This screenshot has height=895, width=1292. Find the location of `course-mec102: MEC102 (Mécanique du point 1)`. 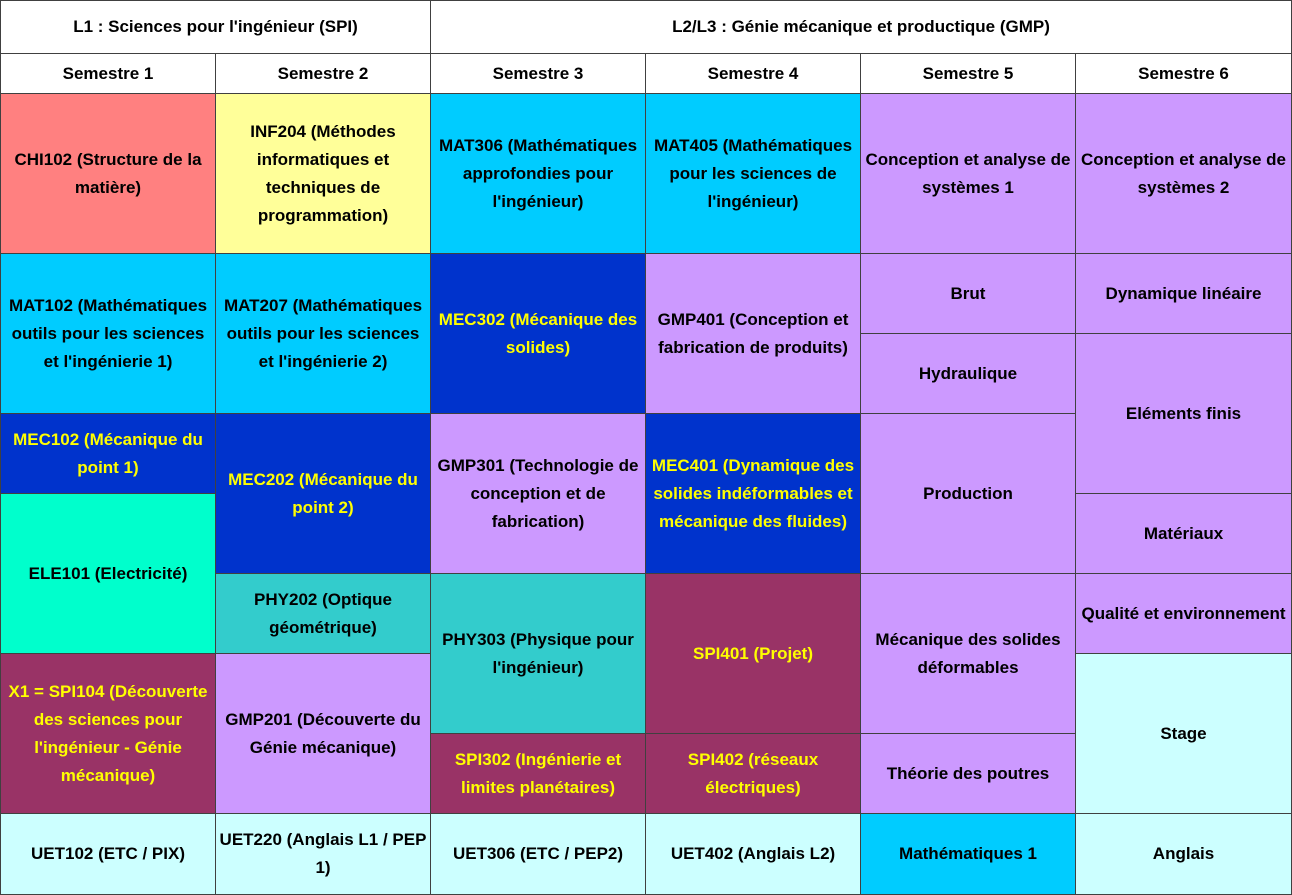

course-mec102: MEC102 (Mécanique du point 1) is located at coordinates (108, 453).